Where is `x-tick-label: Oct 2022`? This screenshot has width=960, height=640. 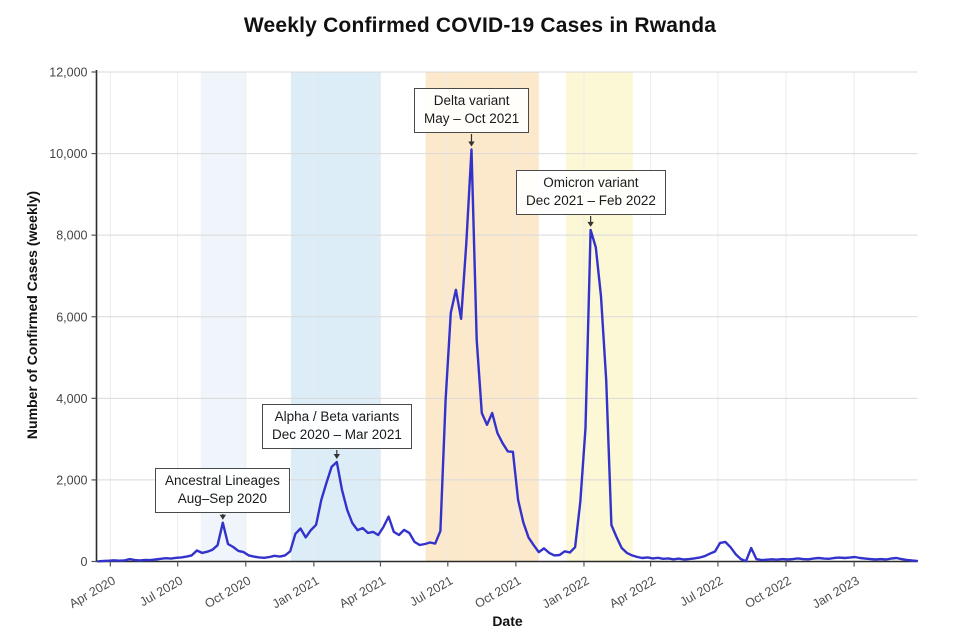
x-tick-label: Oct 2022 is located at coordinates (768, 592).